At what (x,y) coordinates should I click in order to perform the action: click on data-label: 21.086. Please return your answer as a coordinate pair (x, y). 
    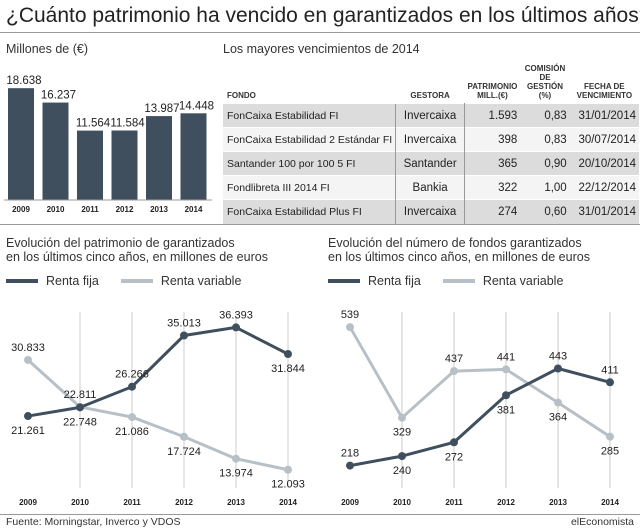
    Looking at the image, I should click on (132, 432).